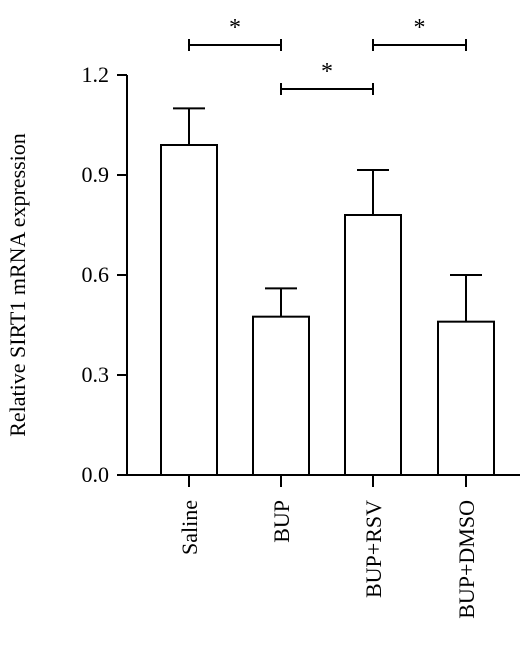 Image resolution: width=528 pixels, height=662 pixels. I want to click on y-tick-label: 0.9, so click(96, 174).